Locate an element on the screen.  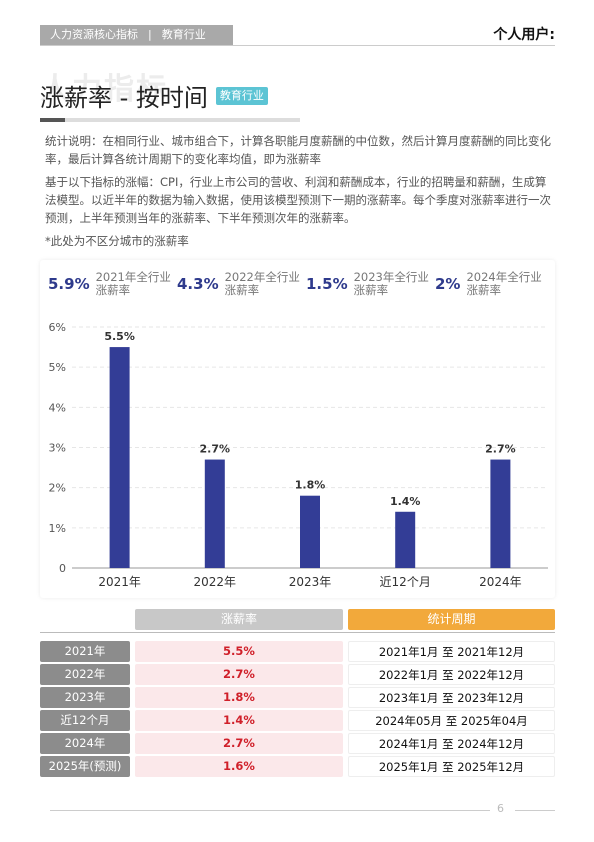
summary-item: 4.3% 2022年全行业涨薪率 is located at coordinates (240, 284).